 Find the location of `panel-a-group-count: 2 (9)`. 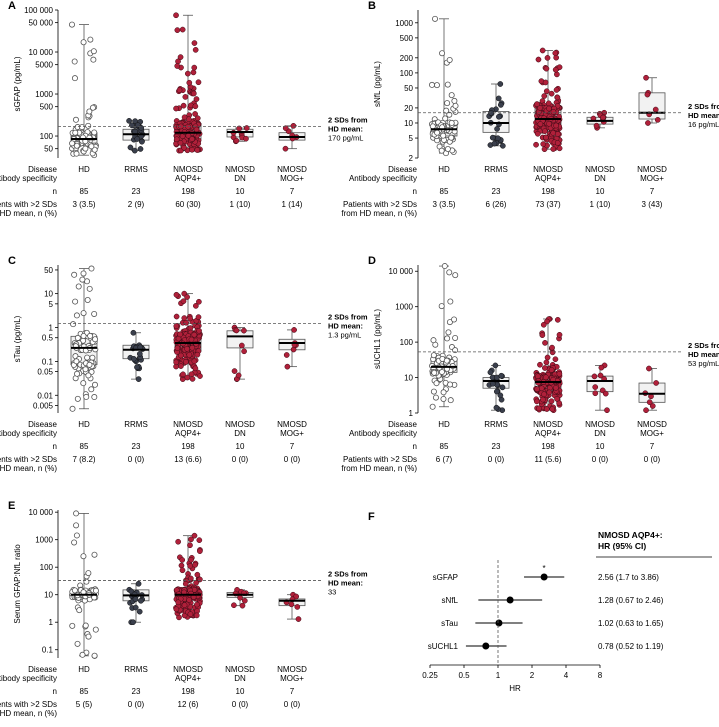

panel-a-group-count: 2 (9) is located at coordinates (136, 204).